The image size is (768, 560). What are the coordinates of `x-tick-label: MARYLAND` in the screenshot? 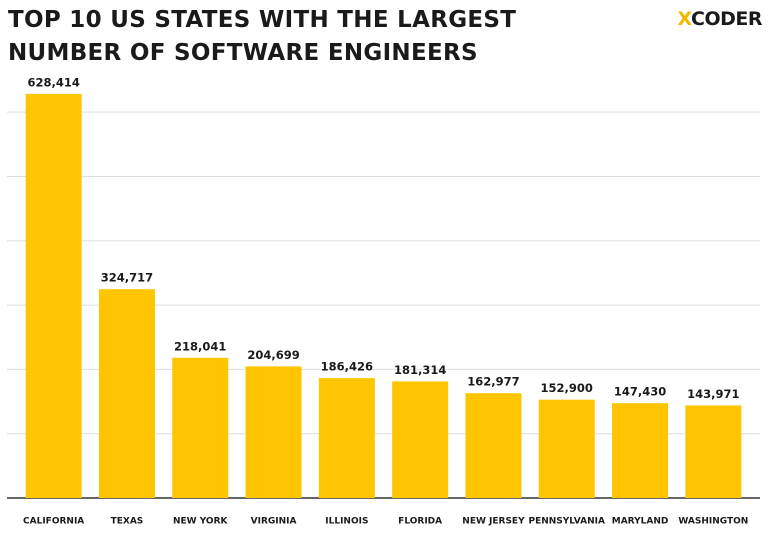 It's located at (640, 522).